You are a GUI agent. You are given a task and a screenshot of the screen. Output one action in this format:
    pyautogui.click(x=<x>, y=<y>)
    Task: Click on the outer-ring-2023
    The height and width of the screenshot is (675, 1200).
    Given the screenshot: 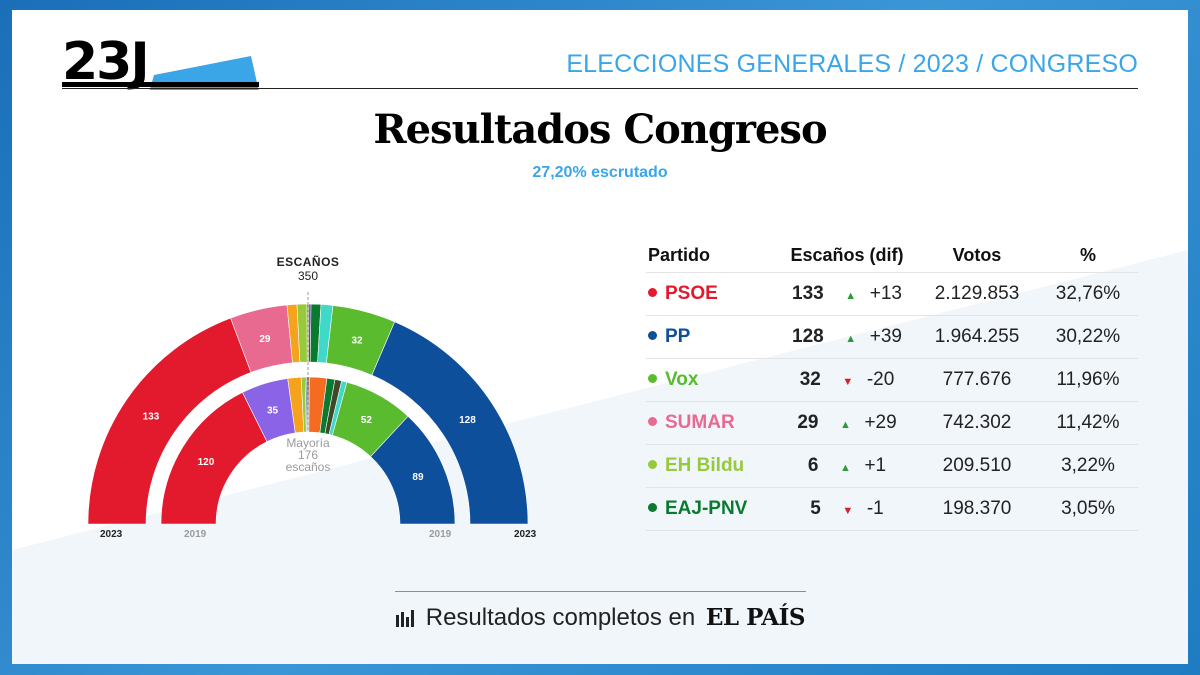 What is the action you would take?
    pyautogui.click(x=308, y=414)
    